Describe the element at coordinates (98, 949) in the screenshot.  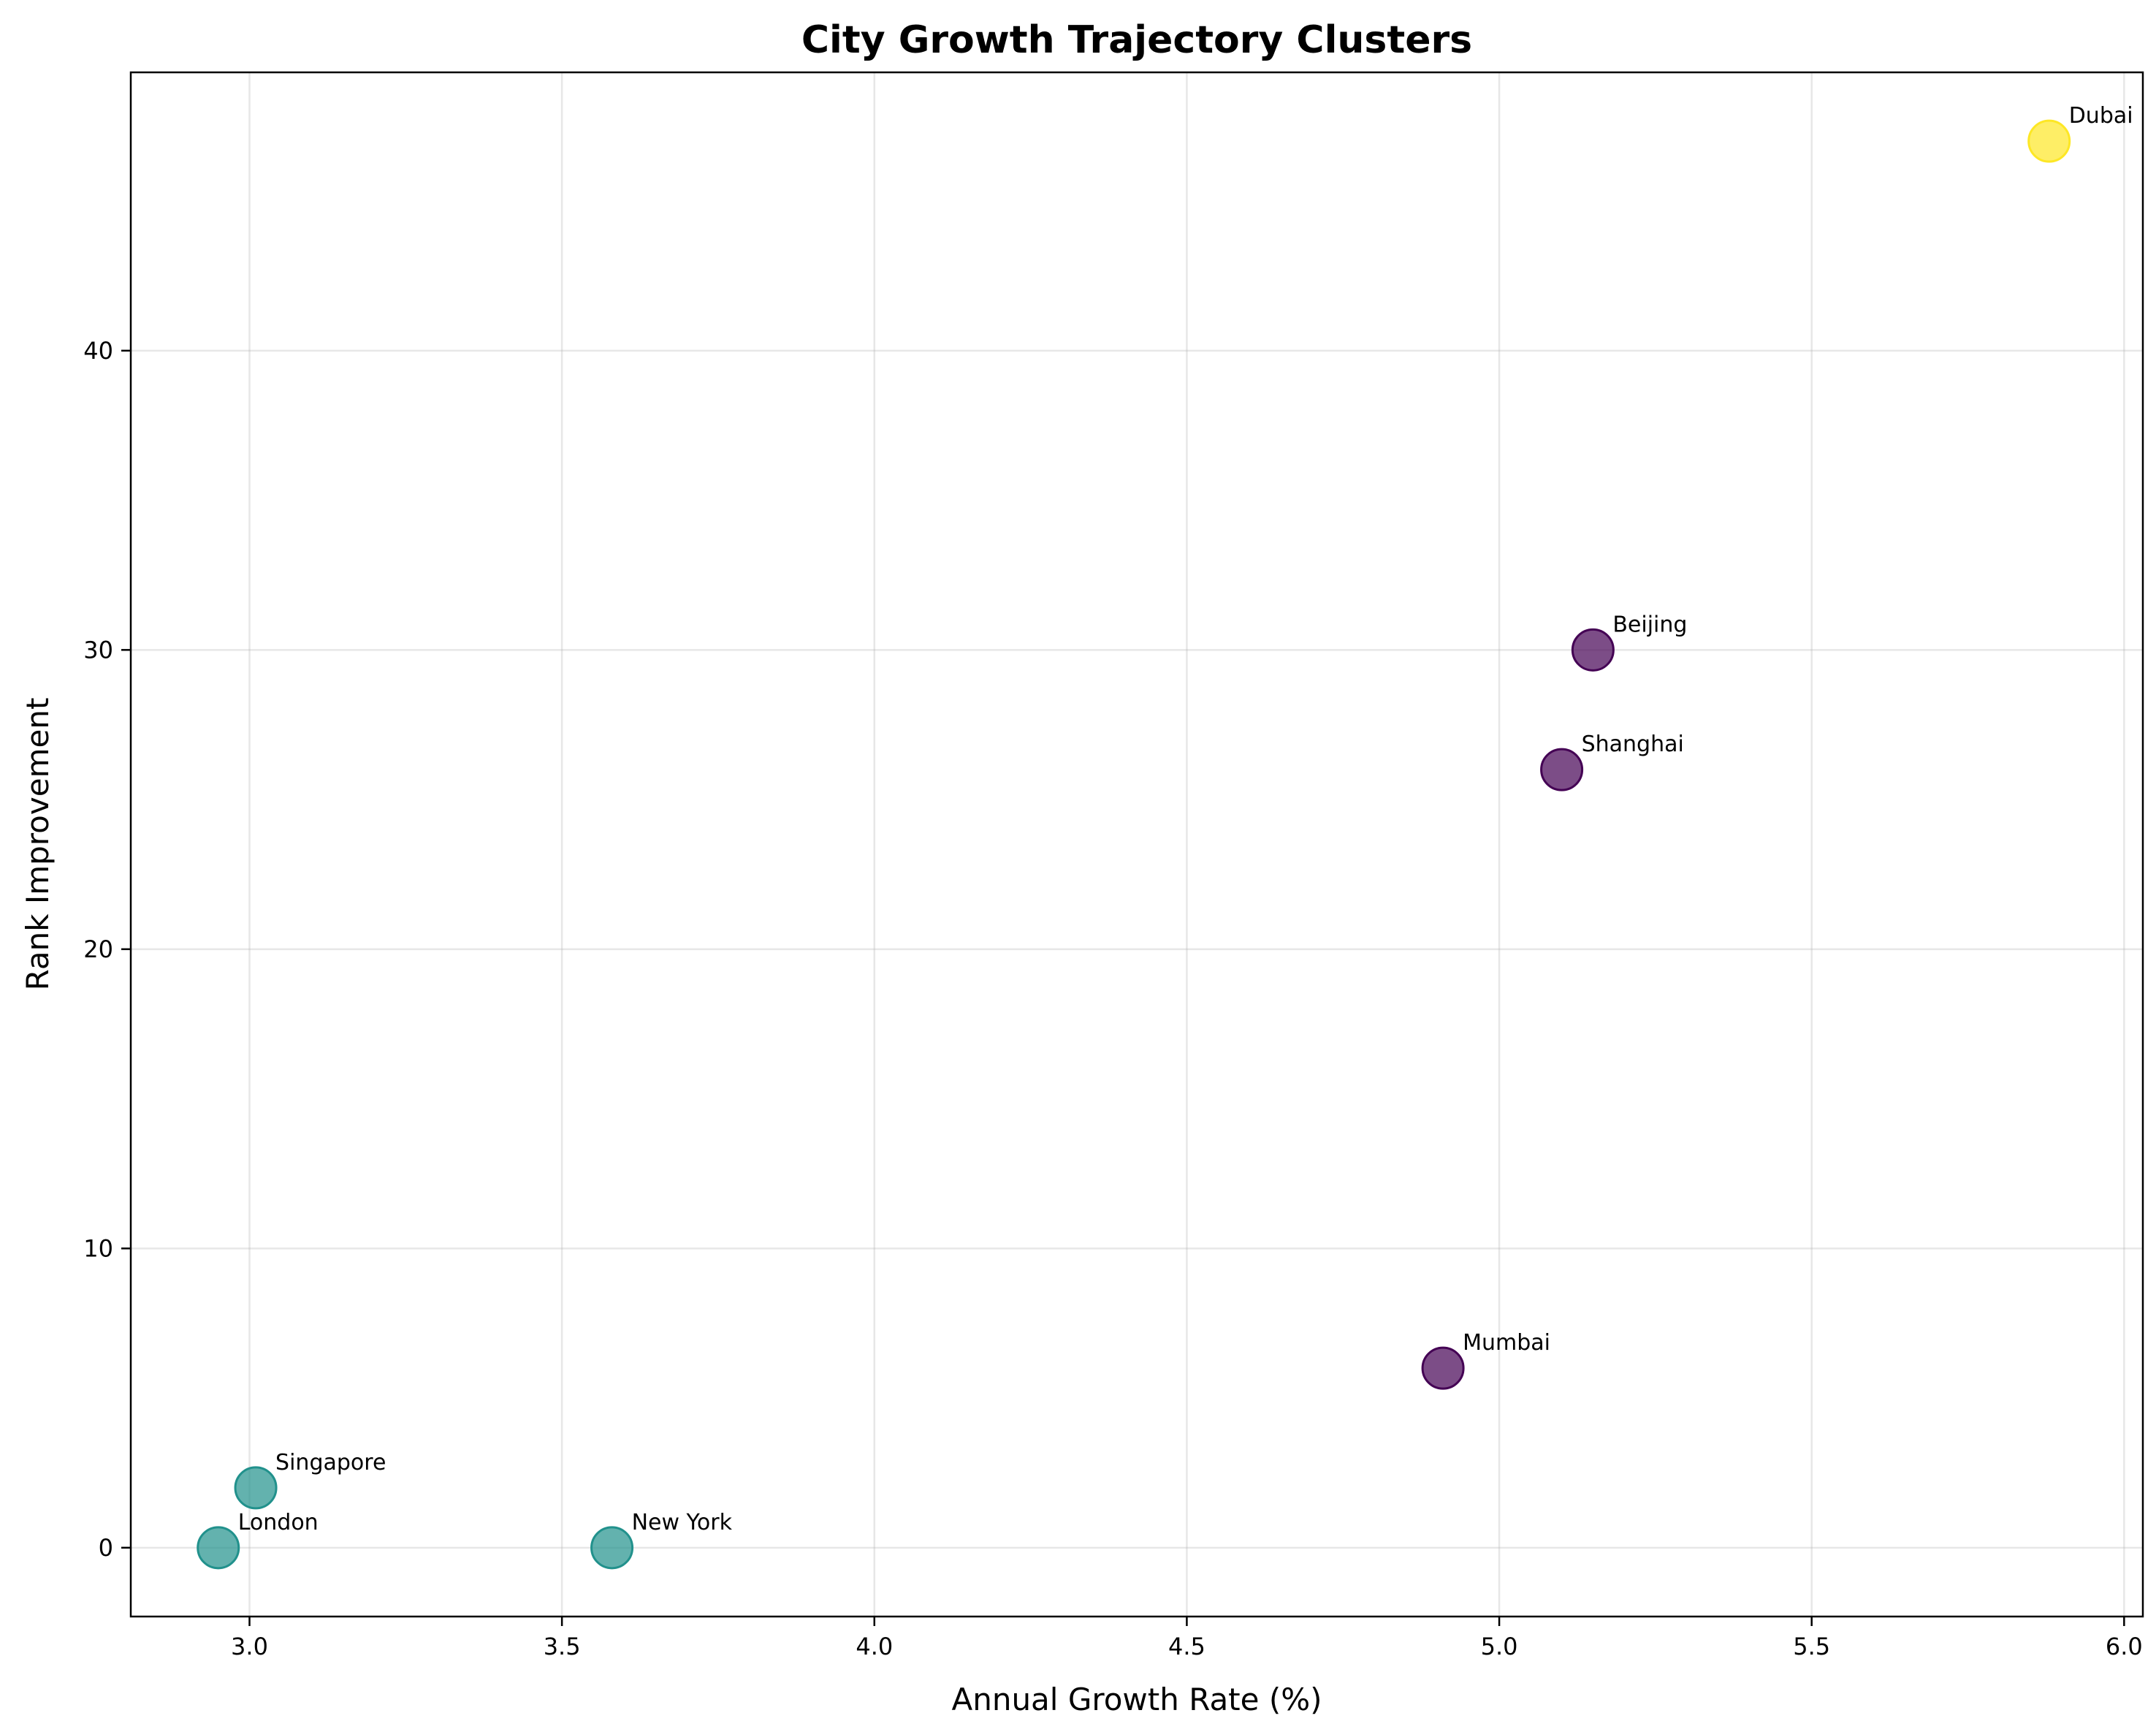
I see `y-tick-label: 20` at that location.